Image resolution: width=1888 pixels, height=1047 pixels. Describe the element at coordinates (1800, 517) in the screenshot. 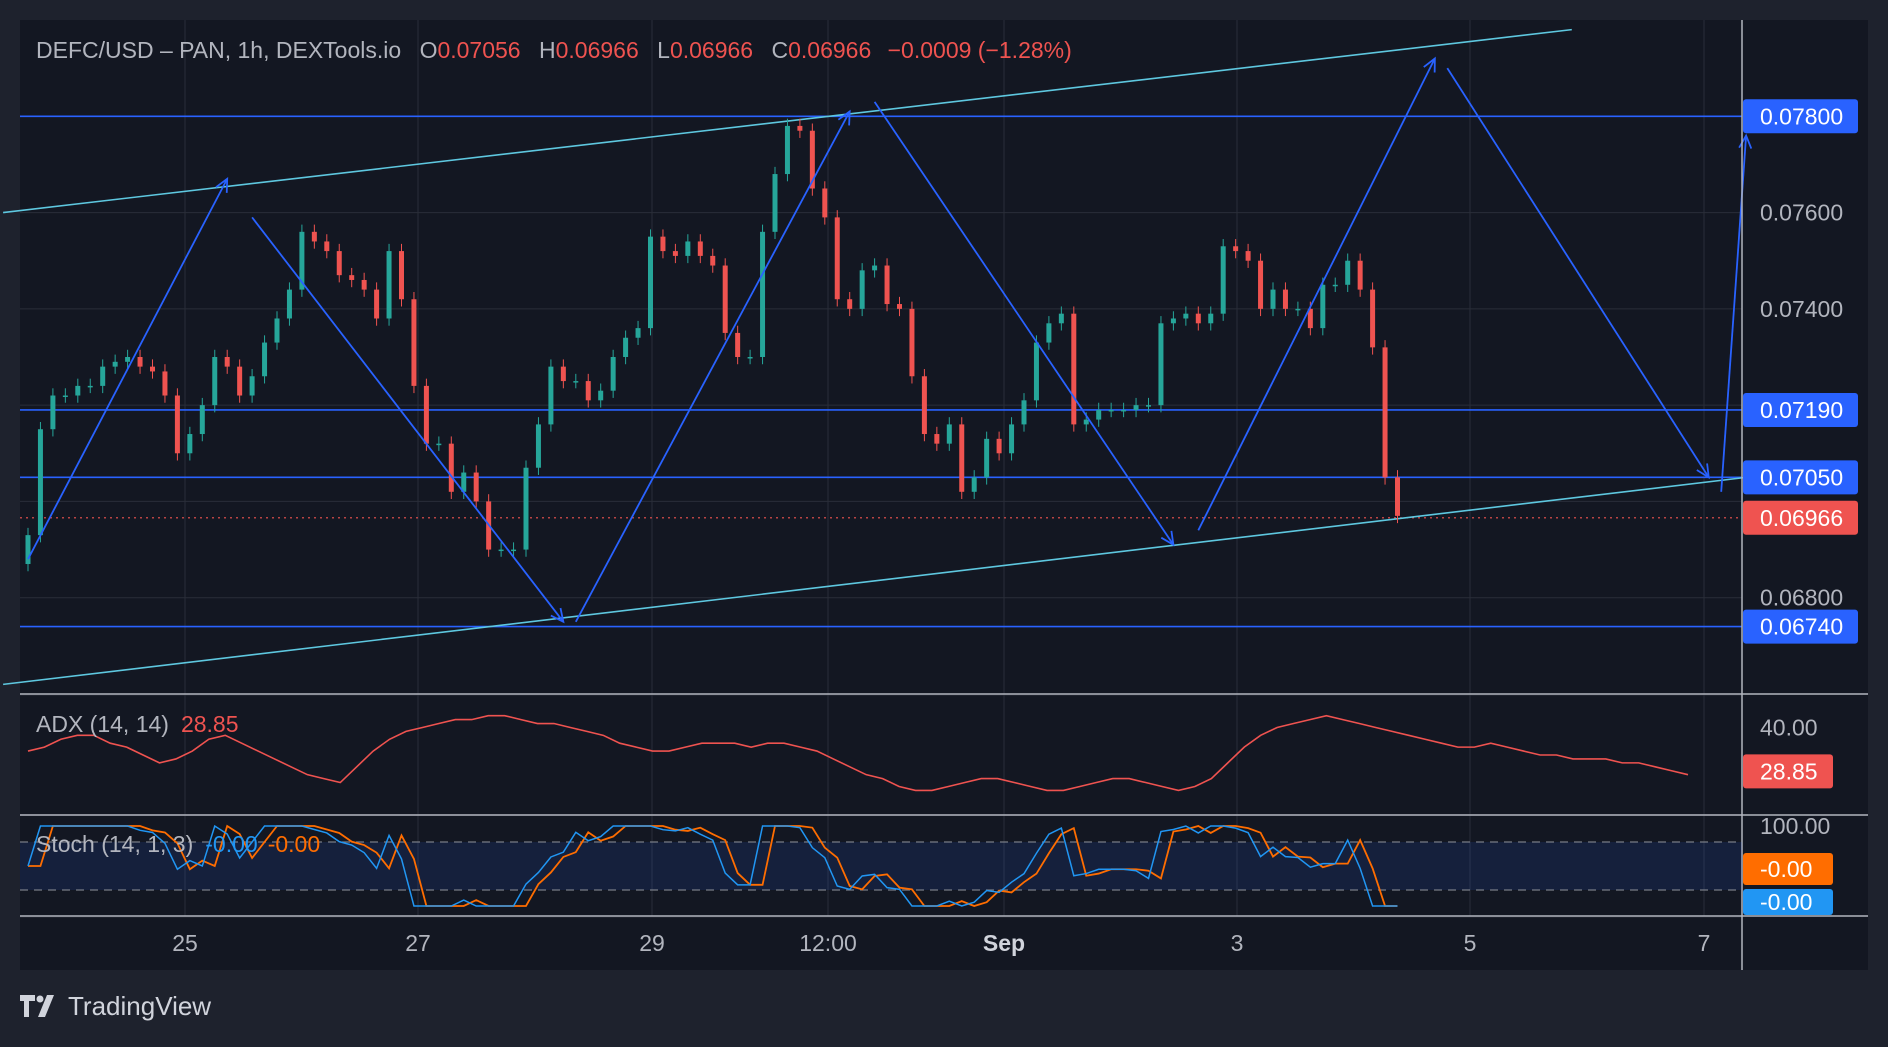

I see `last-price-badge` at that location.